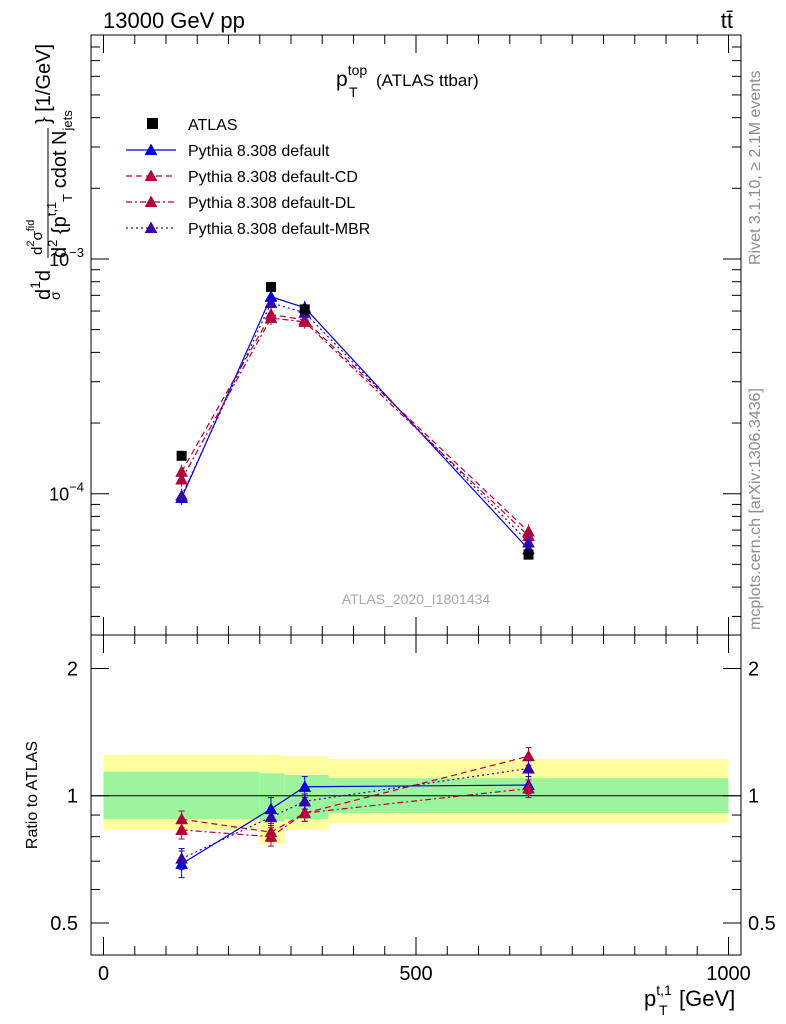 This screenshot has width=786, height=1024. What do you see at coordinates (72, 797) in the screenshot?
I see `ratio-tick-label-left: 1` at bounding box center [72, 797].